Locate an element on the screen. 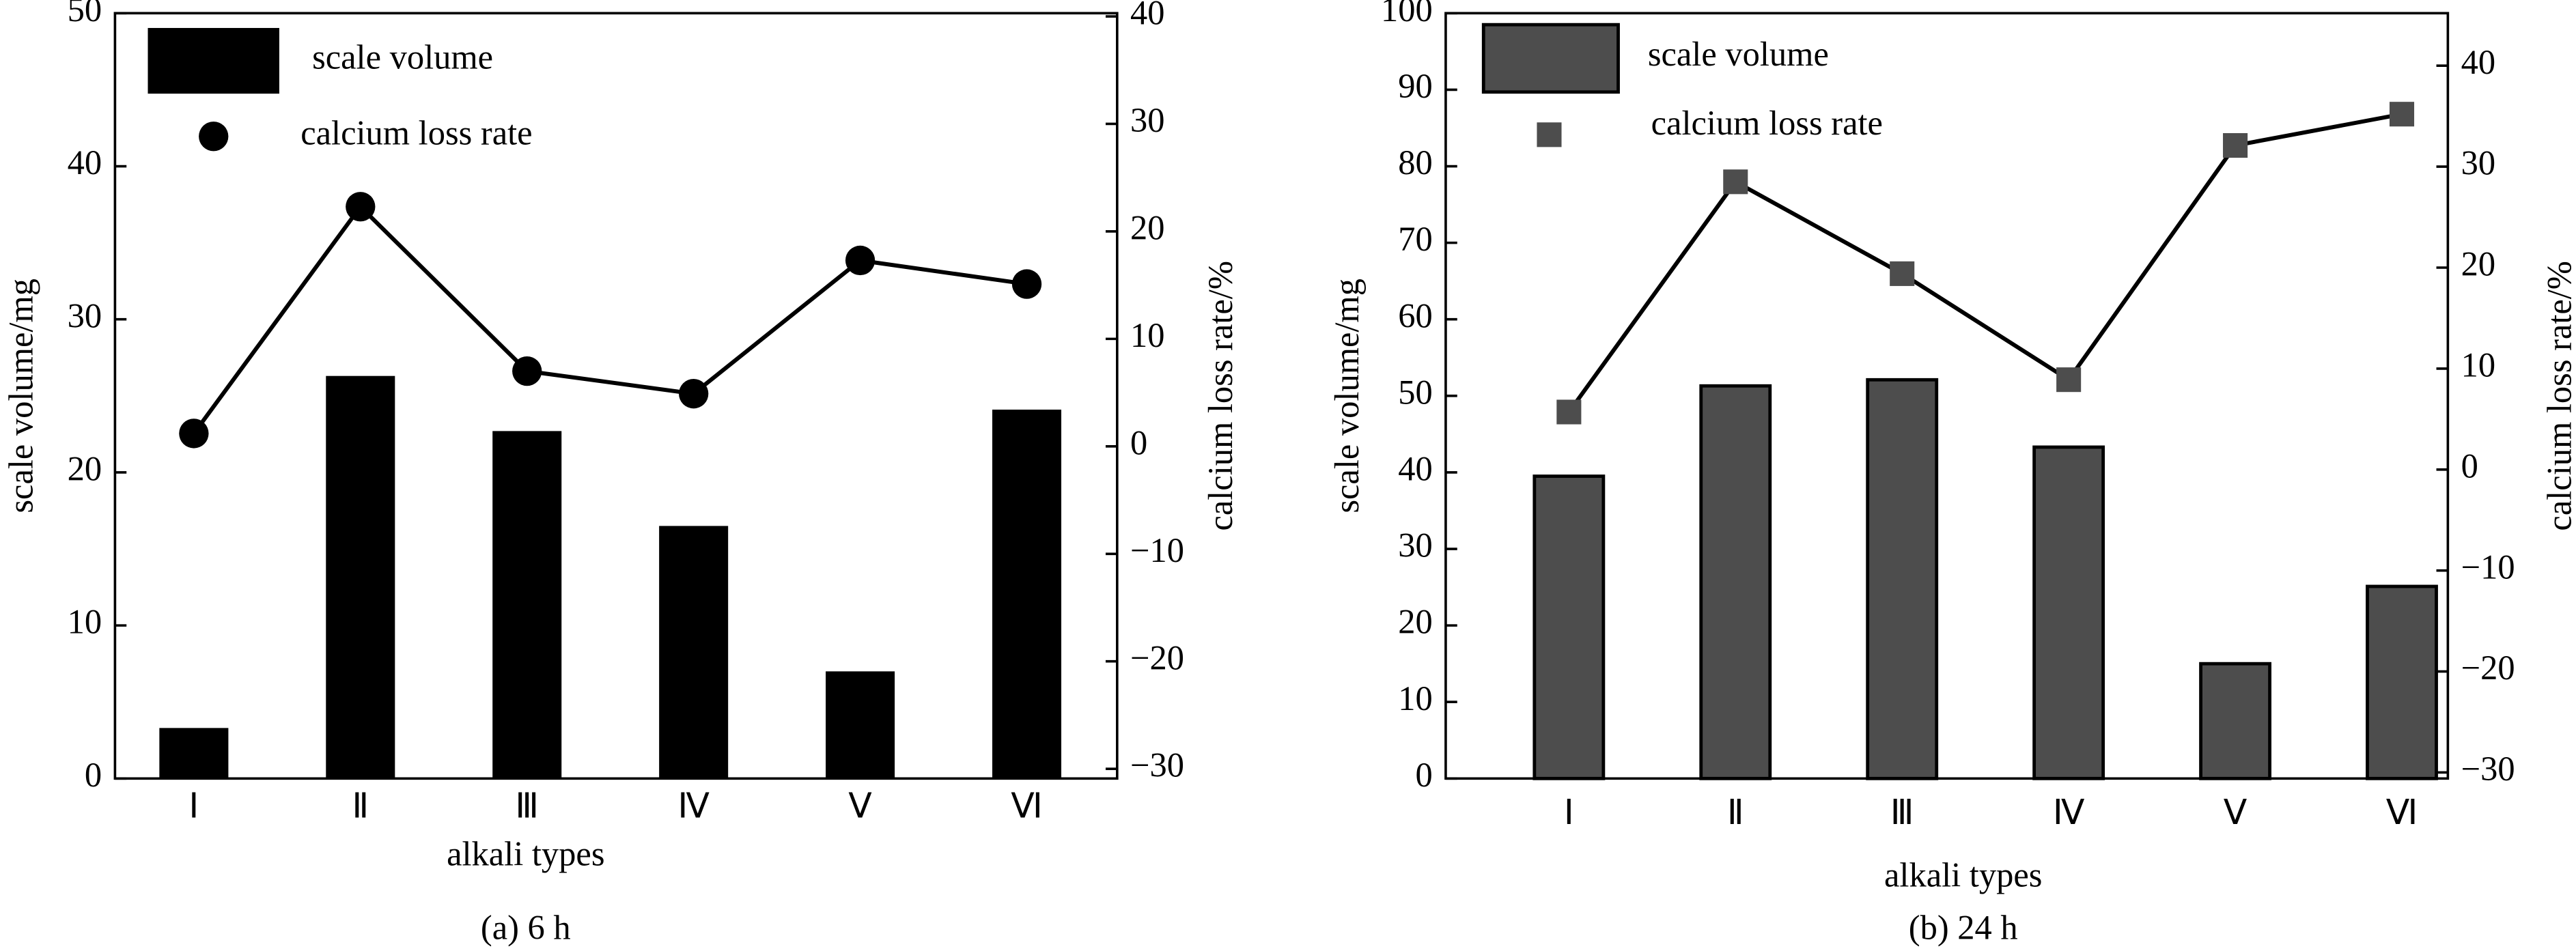  y-tick-label: 60 is located at coordinates (1415, 315).